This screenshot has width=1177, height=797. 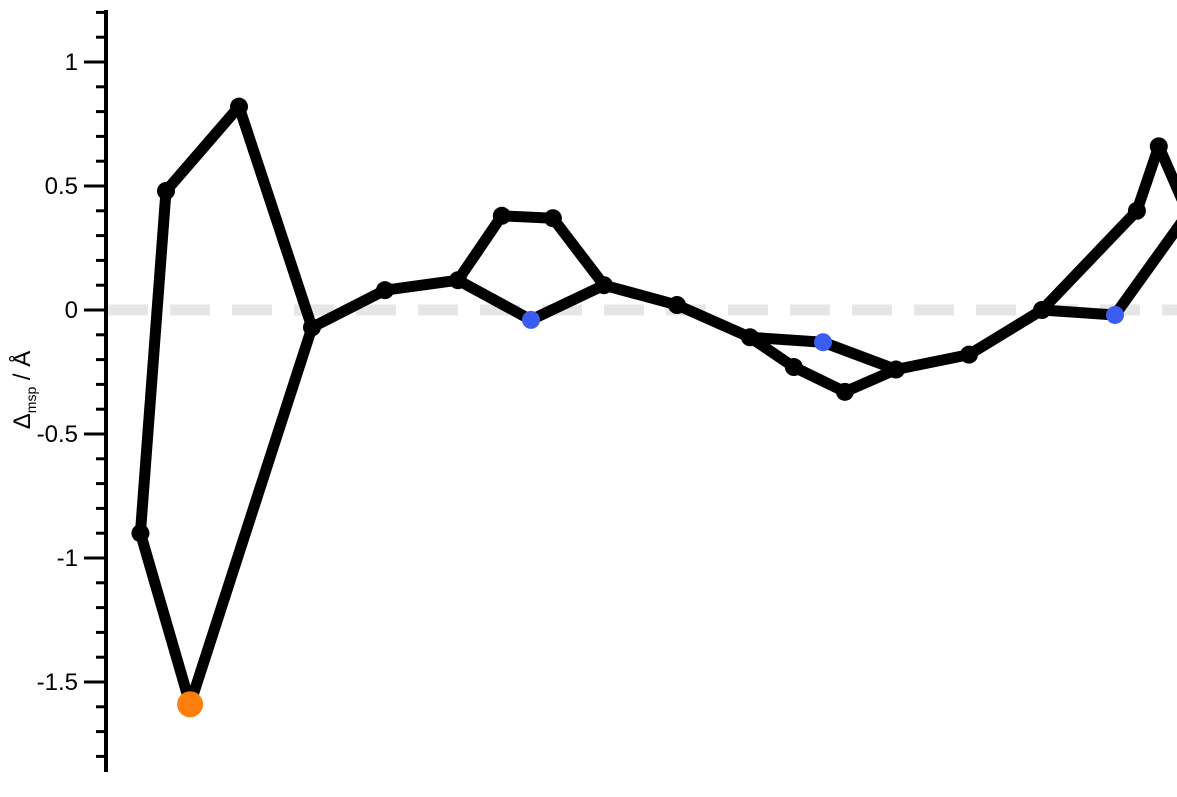 I want to click on y-axis-title-subscript: msp, so click(x=31, y=400).